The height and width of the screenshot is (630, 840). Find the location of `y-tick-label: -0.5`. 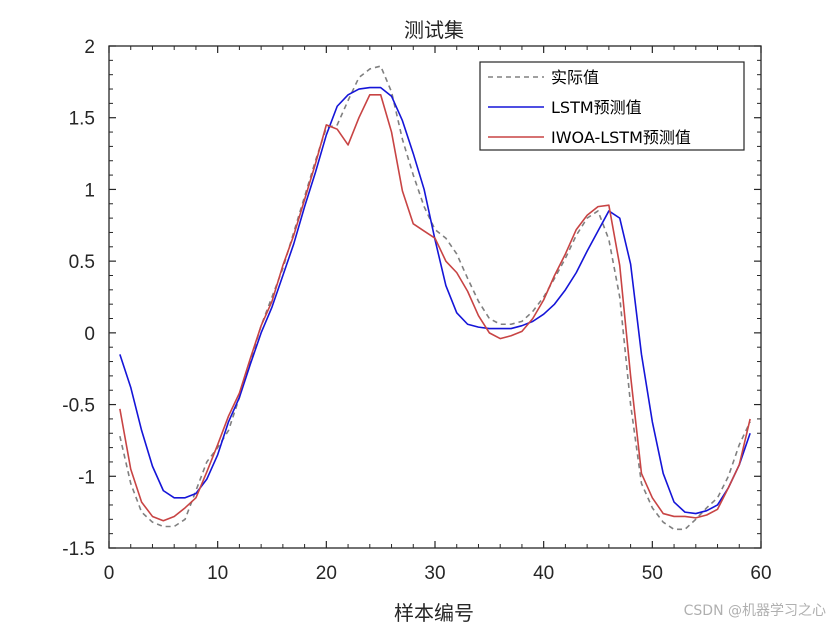

y-tick-label: -0.5 is located at coordinates (78, 406).